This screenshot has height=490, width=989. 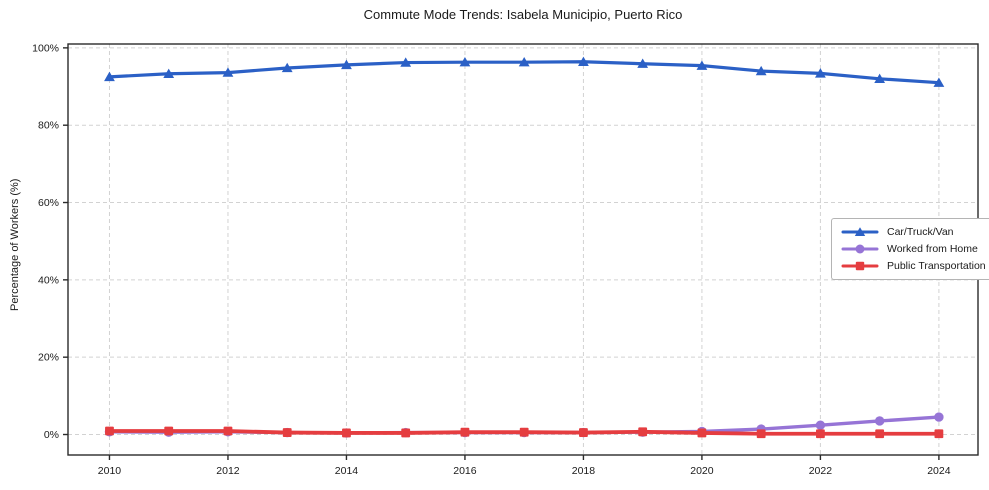 What do you see at coordinates (936, 266) in the screenshot?
I see `legend-label-public-transportation: Public Transportation` at bounding box center [936, 266].